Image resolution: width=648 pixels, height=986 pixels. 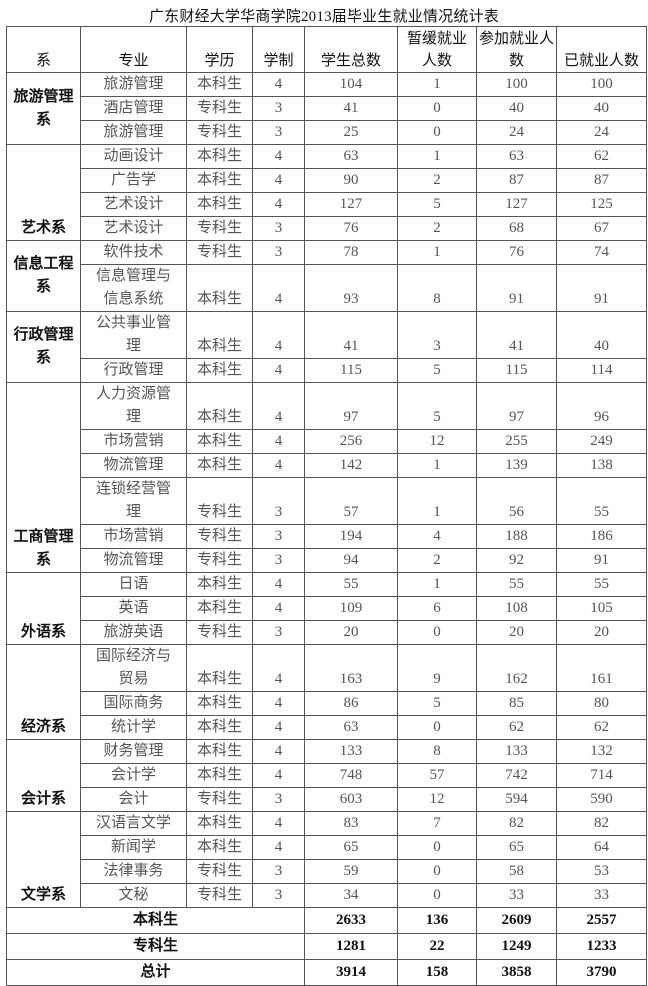 What do you see at coordinates (351, 703) in the screenshot?
I see `total-students-cell: 86` at bounding box center [351, 703].